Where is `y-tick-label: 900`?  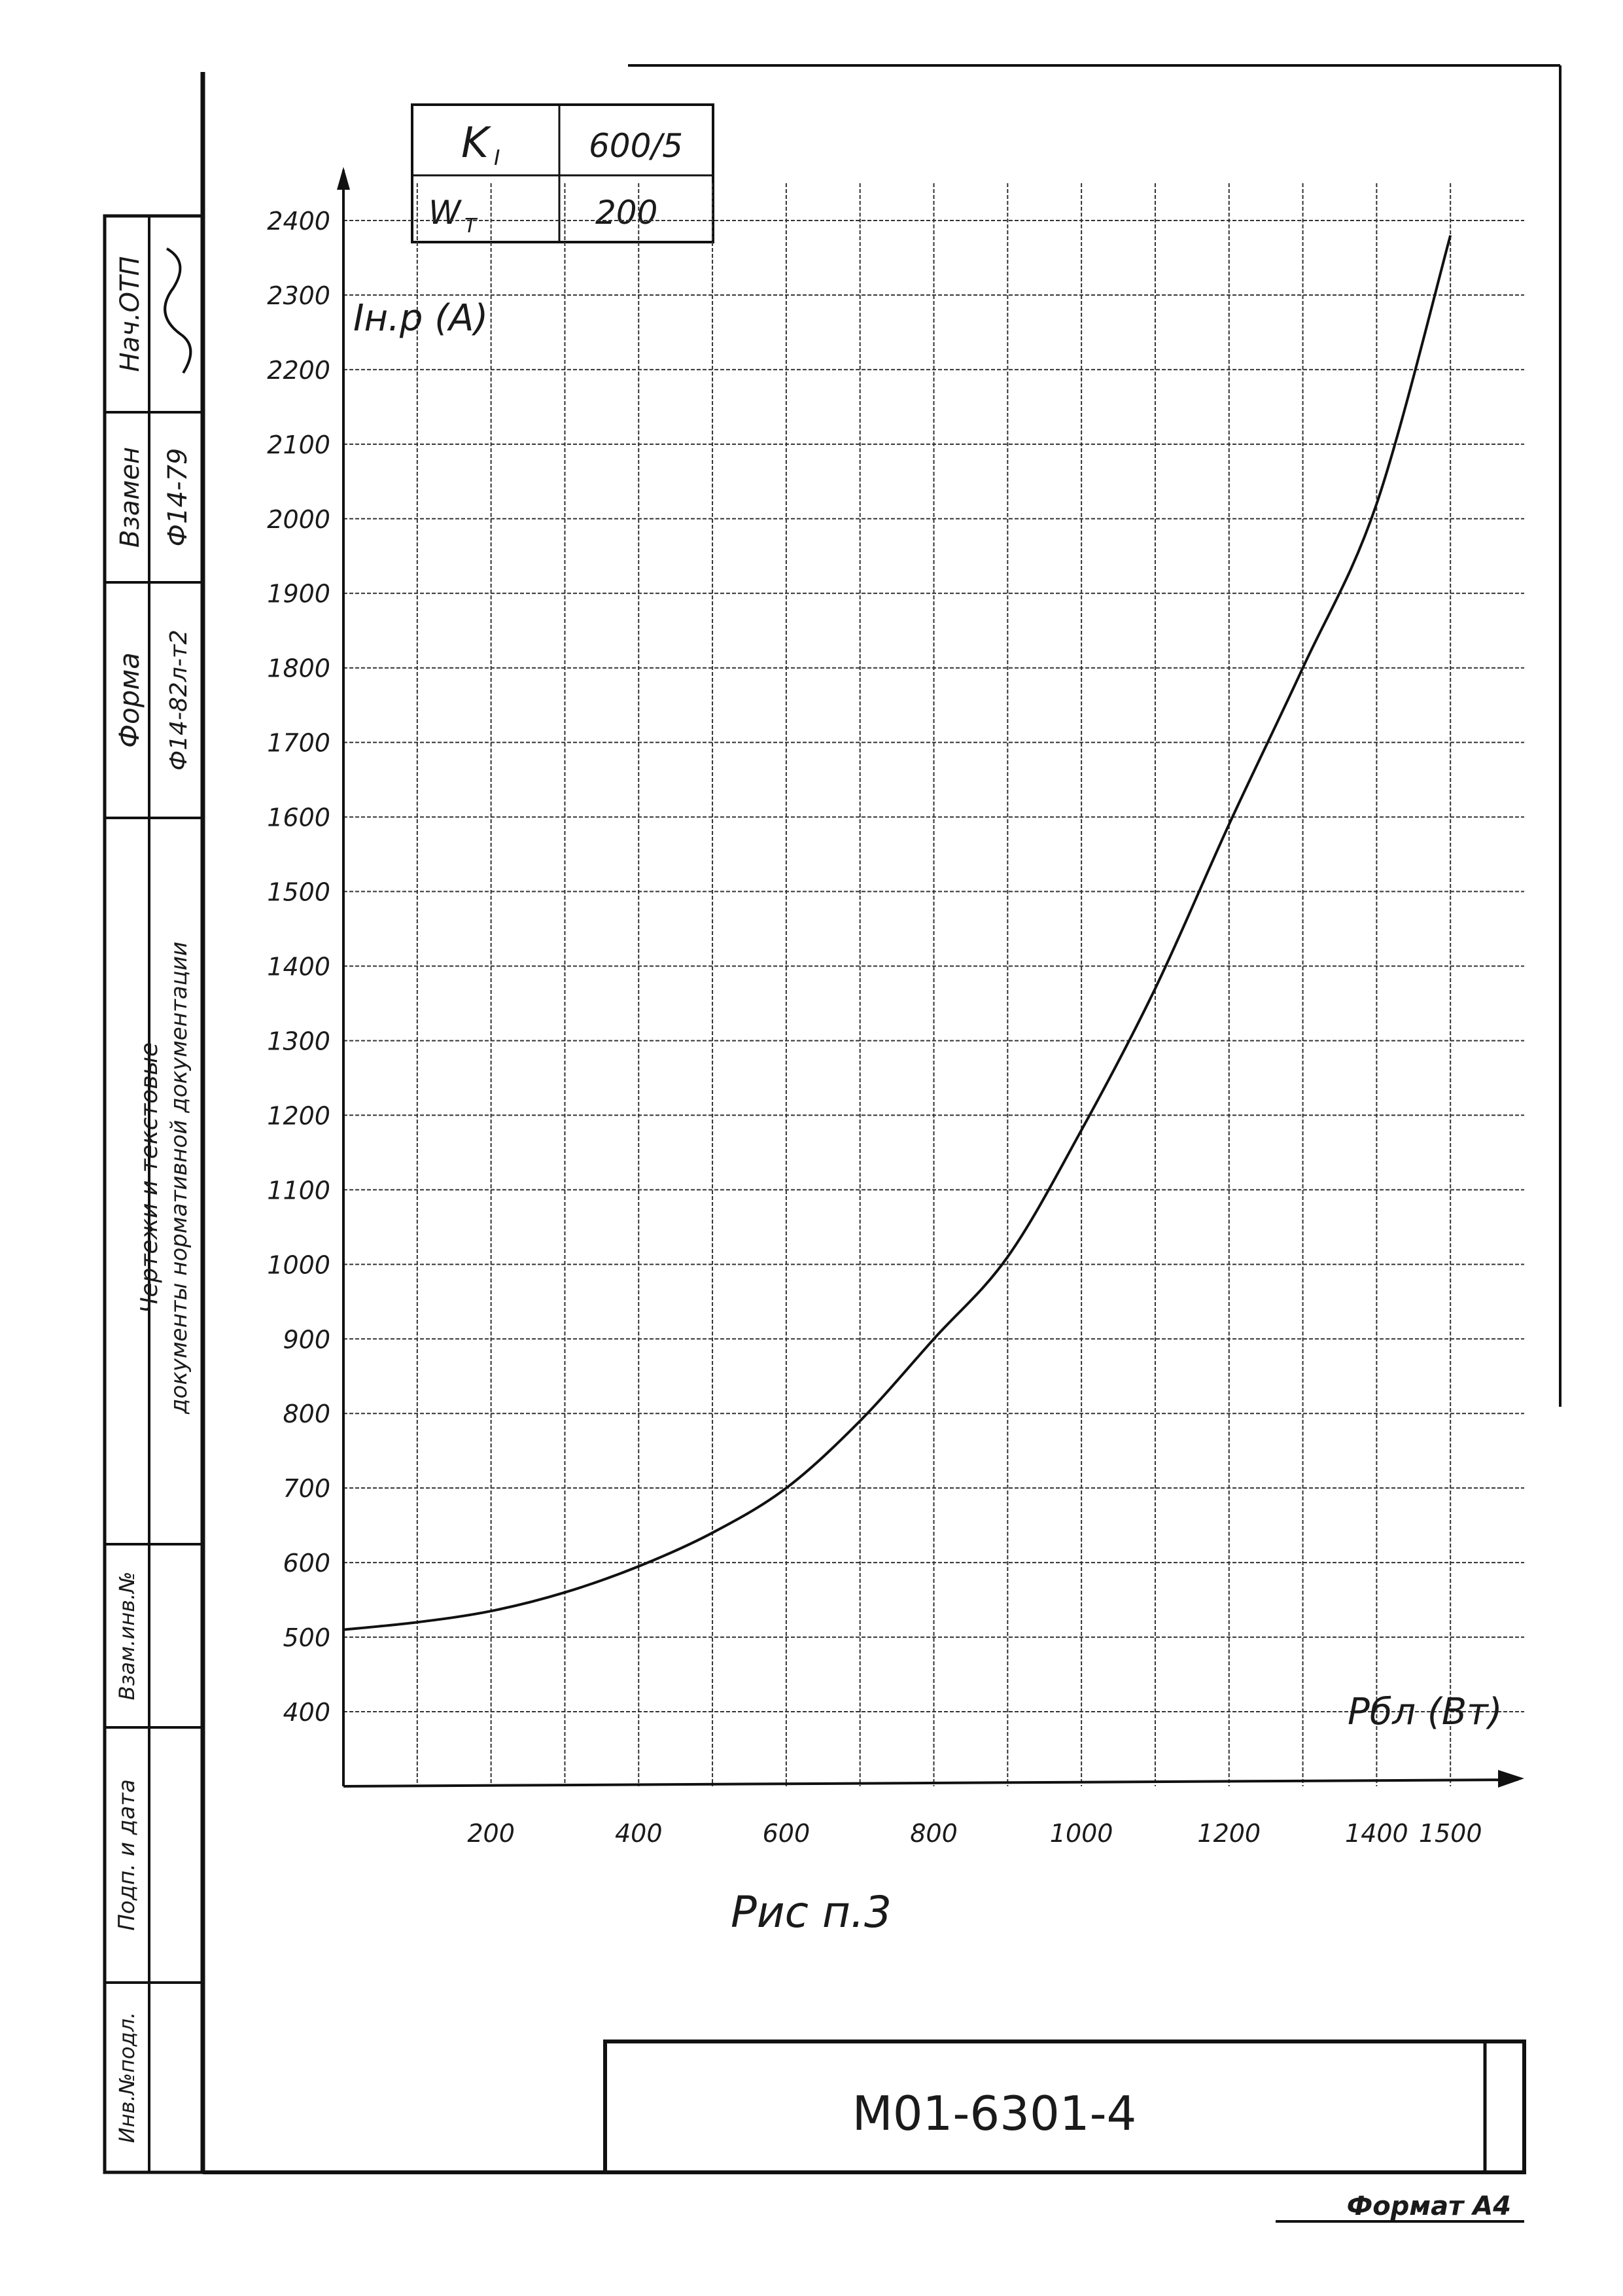 y-tick-label: 900 is located at coordinates (307, 1339).